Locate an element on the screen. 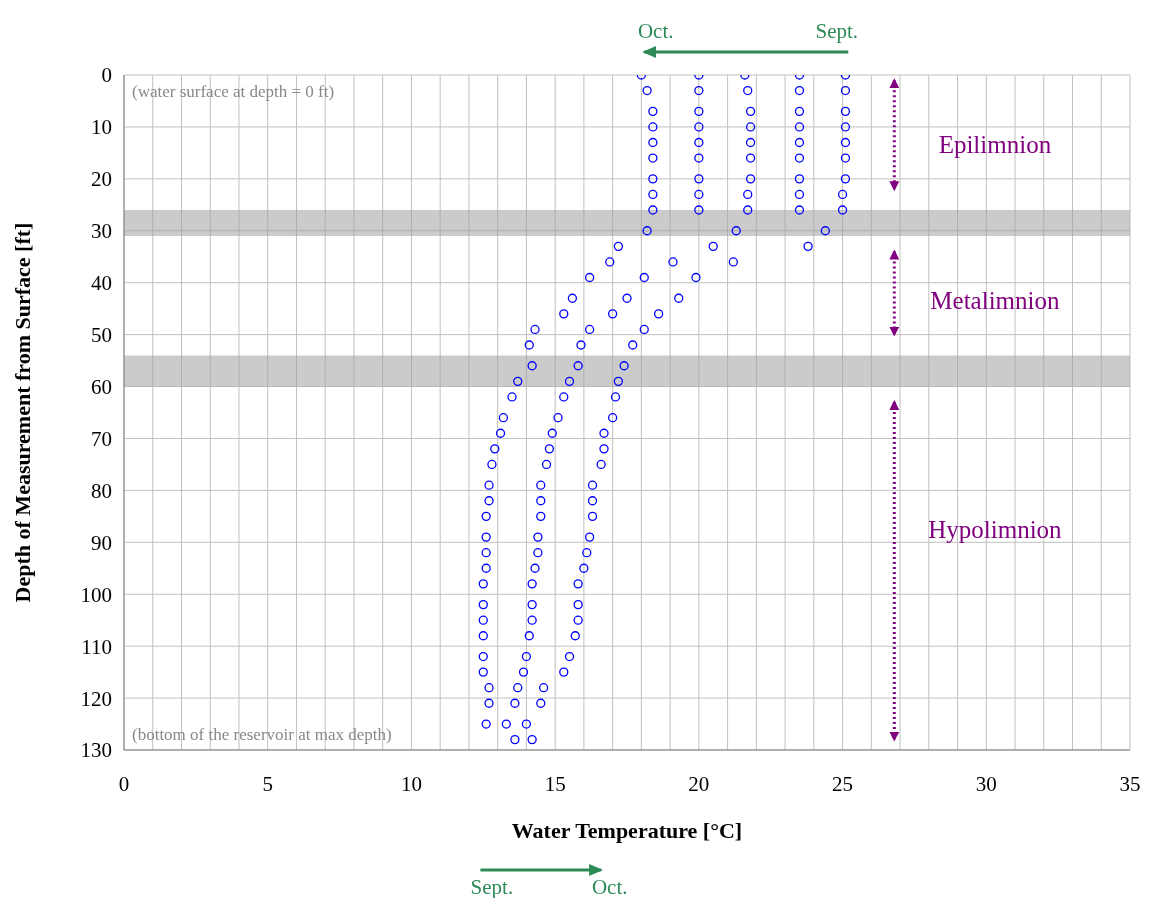 This screenshot has height=903, width=1160. x-tick-label: 10 is located at coordinates (411, 783).